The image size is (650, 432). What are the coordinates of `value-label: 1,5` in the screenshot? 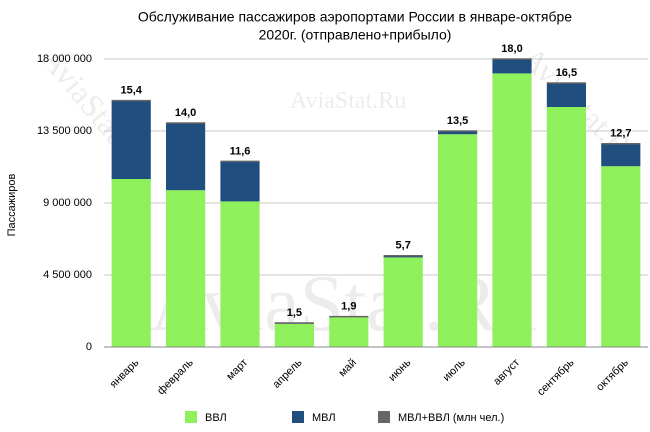 It's located at (294, 313).